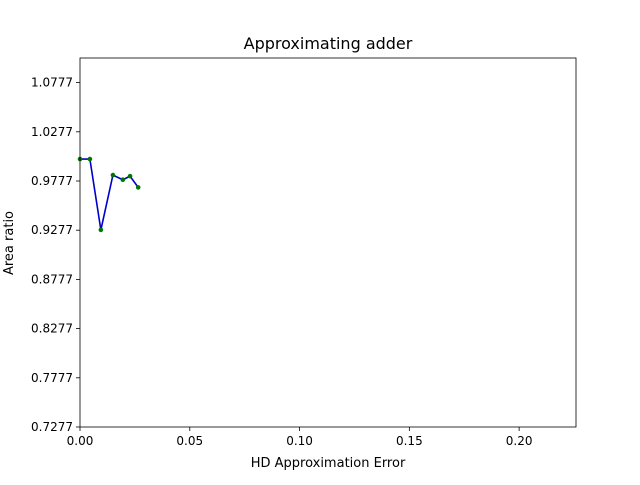 The width and height of the screenshot is (640, 485). What do you see at coordinates (52, 230) in the screenshot?
I see `y-tick-label: 0.9277` at bounding box center [52, 230].